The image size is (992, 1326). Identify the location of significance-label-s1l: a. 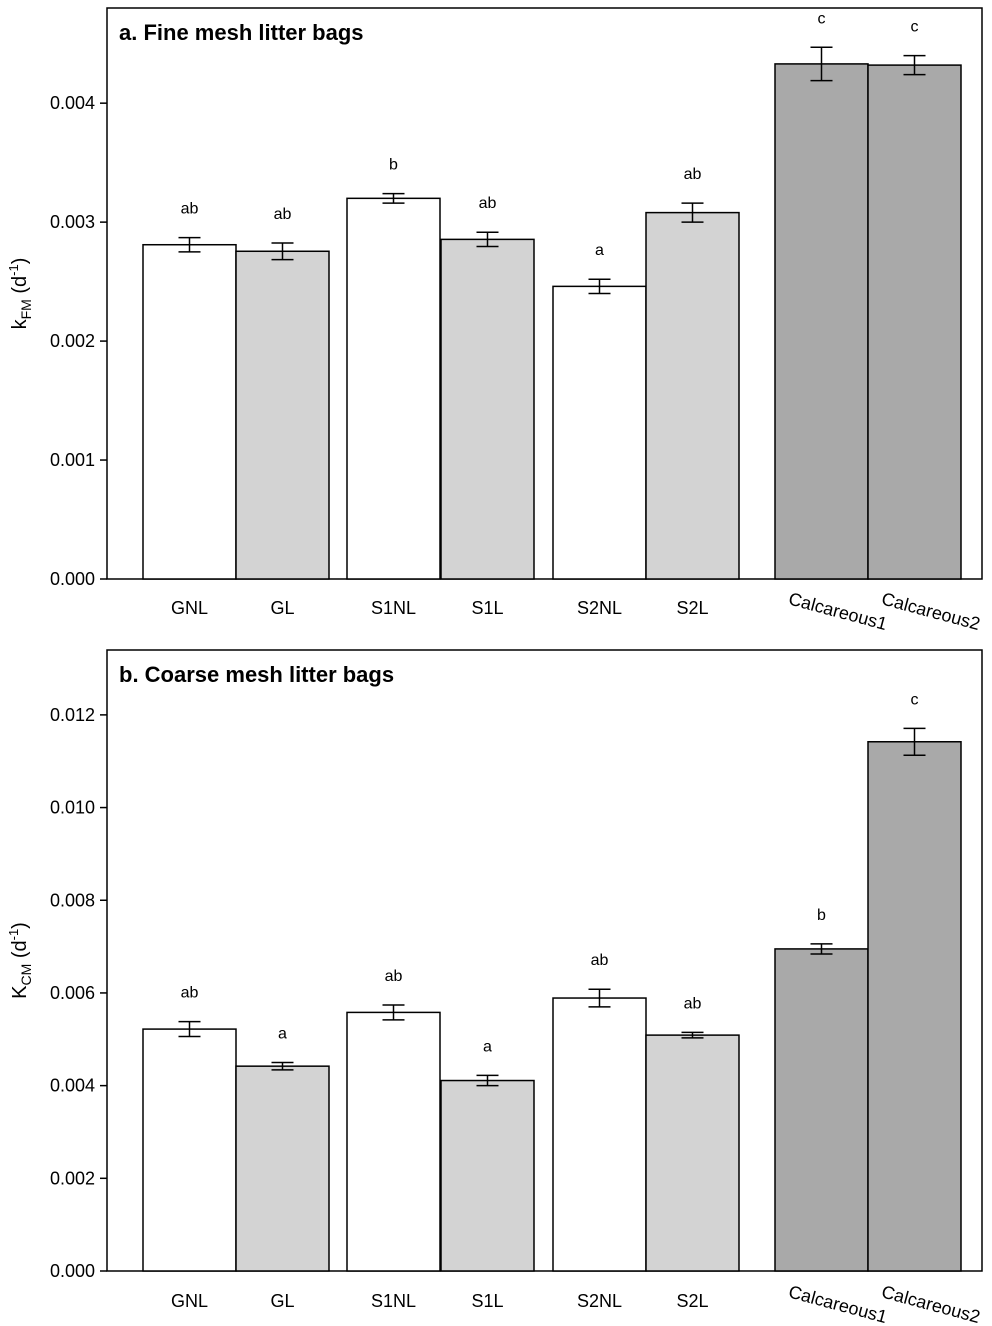
(487, 1046).